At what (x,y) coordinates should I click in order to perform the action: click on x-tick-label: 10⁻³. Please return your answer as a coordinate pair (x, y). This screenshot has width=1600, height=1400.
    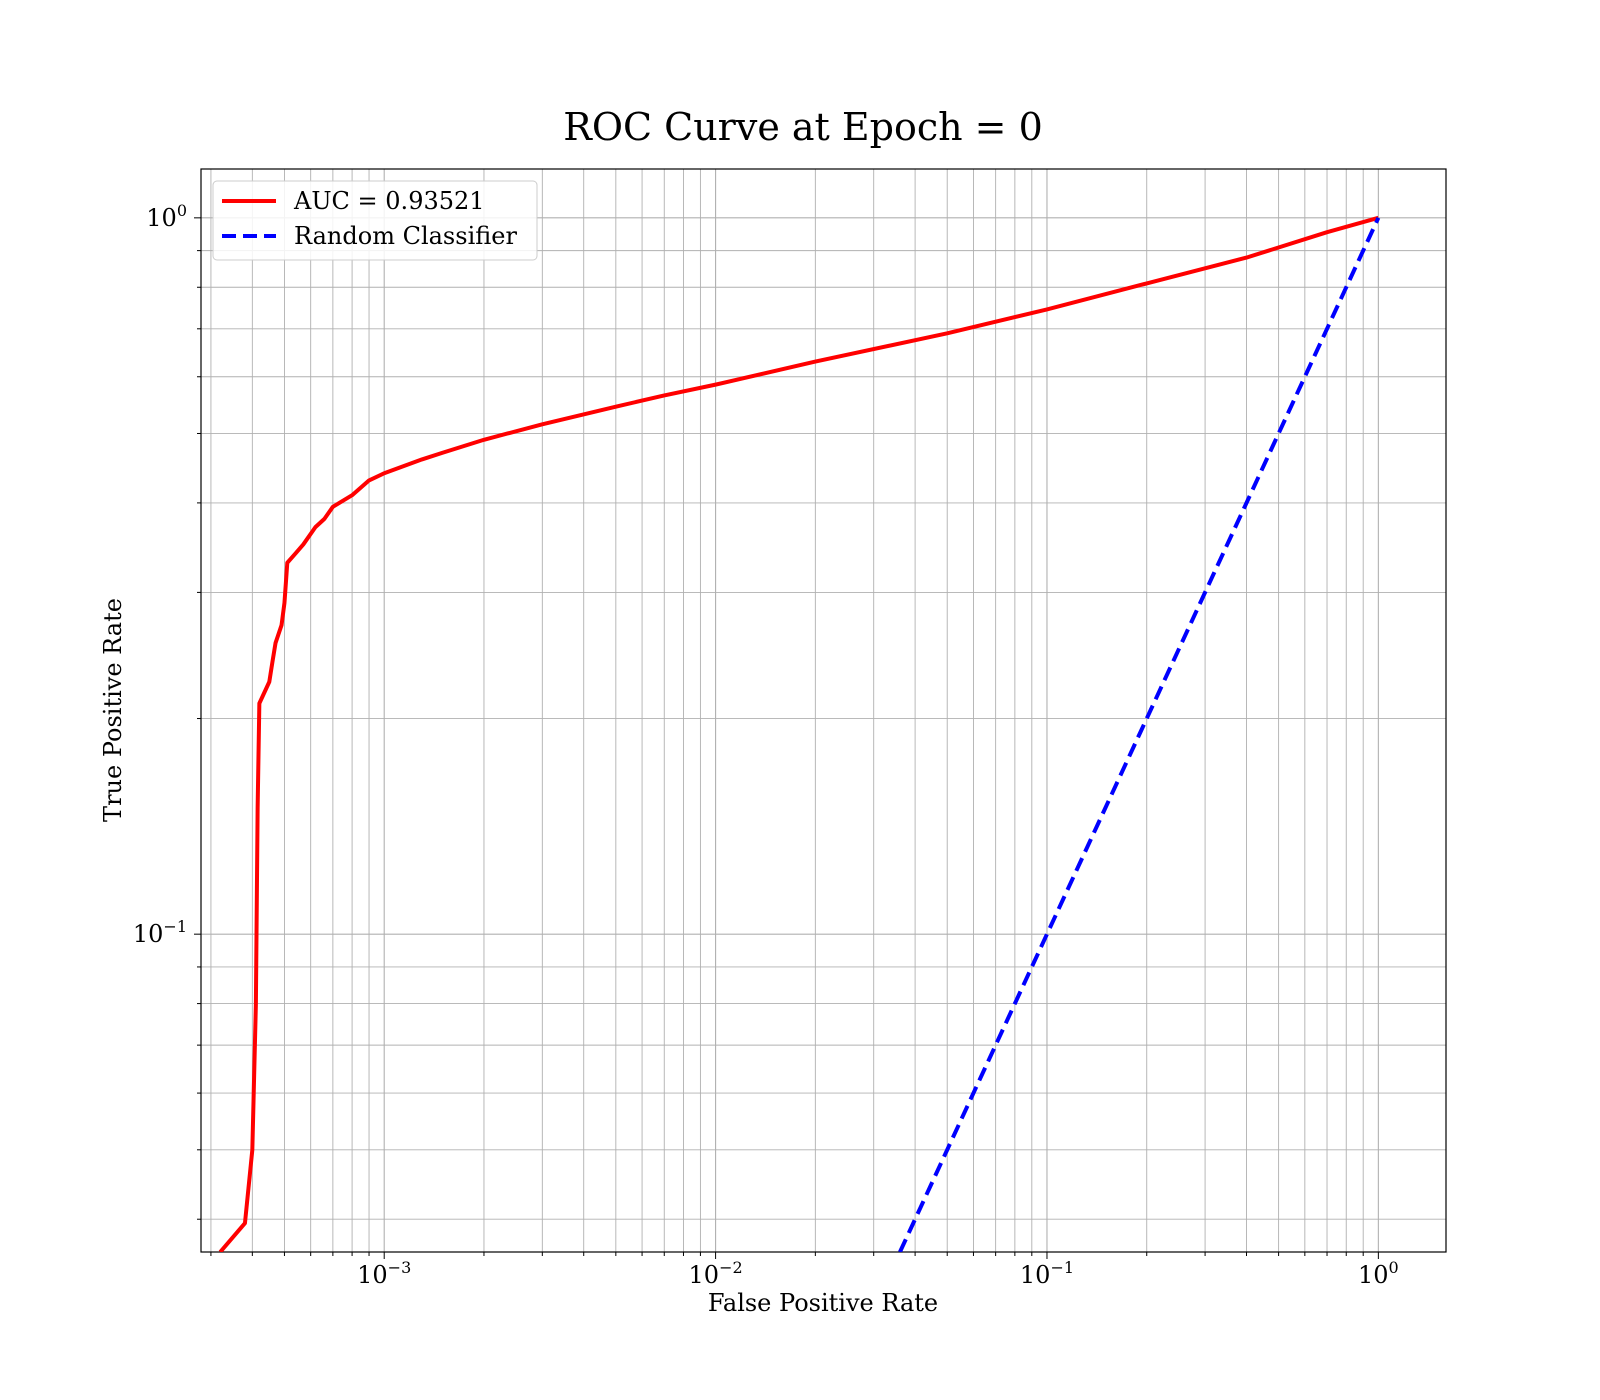
    Looking at the image, I should click on (384, 1273).